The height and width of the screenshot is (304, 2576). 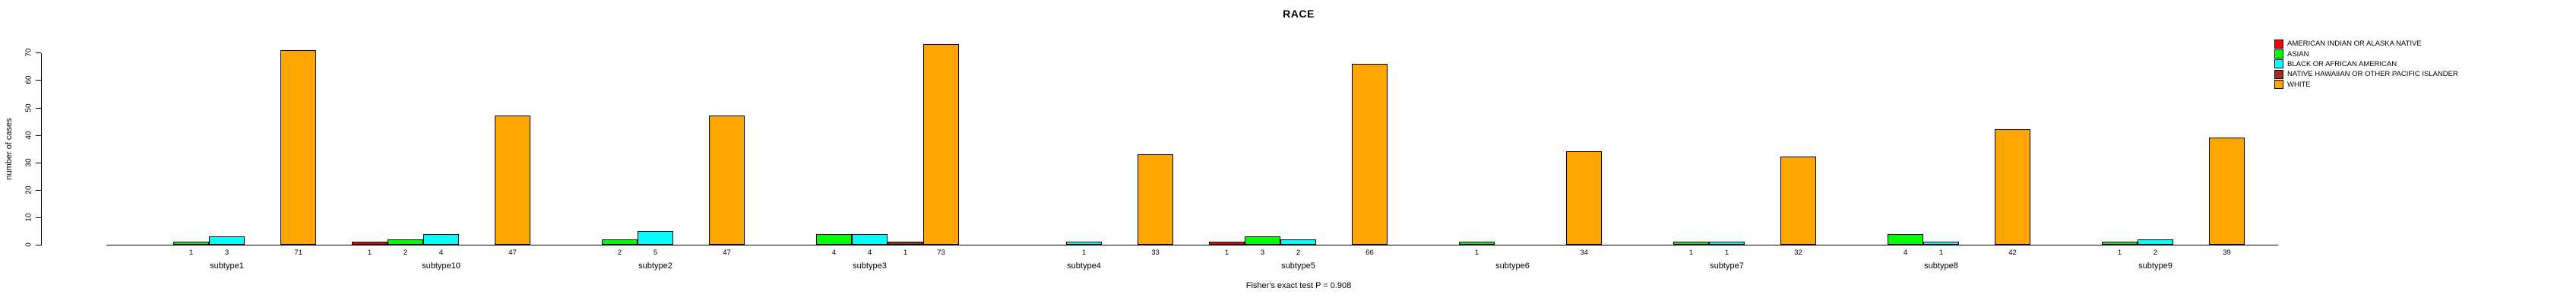 What do you see at coordinates (941, 253) in the screenshot?
I see `bar-value-label: 73` at bounding box center [941, 253].